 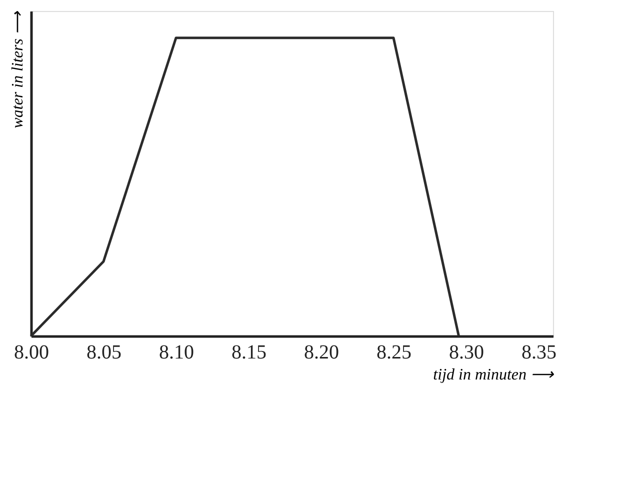 I want to click on x-tick-label: 8.00, so click(x=31, y=353).